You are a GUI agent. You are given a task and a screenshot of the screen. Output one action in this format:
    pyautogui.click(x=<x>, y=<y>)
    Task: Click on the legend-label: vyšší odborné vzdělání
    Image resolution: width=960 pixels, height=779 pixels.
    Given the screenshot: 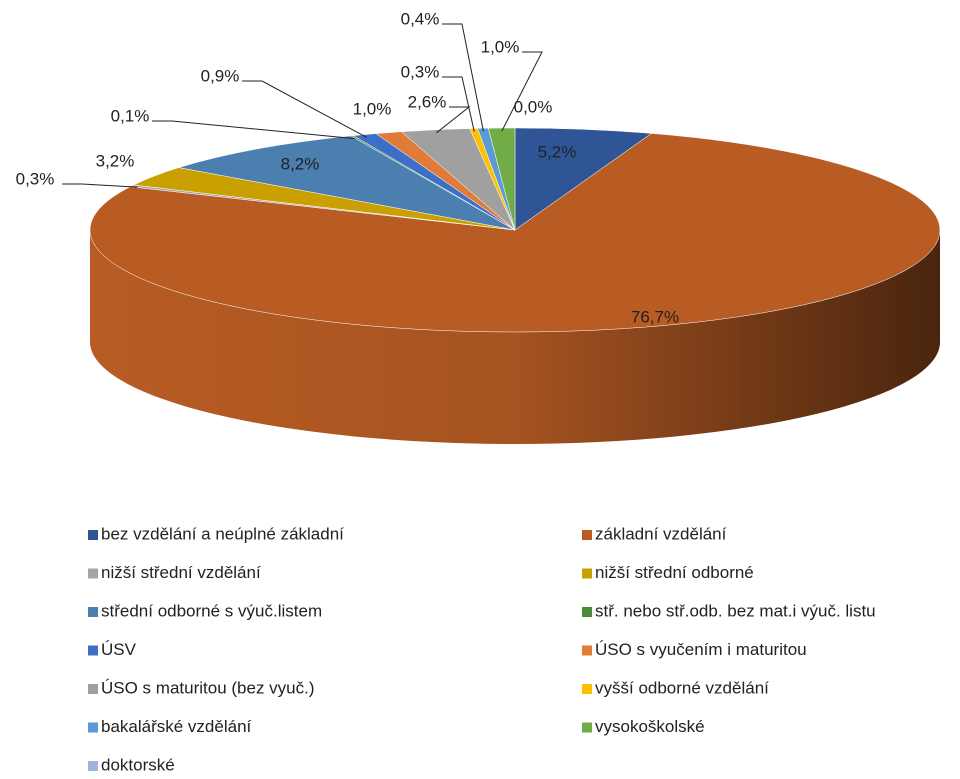 What is the action you would take?
    pyautogui.click(x=682, y=687)
    